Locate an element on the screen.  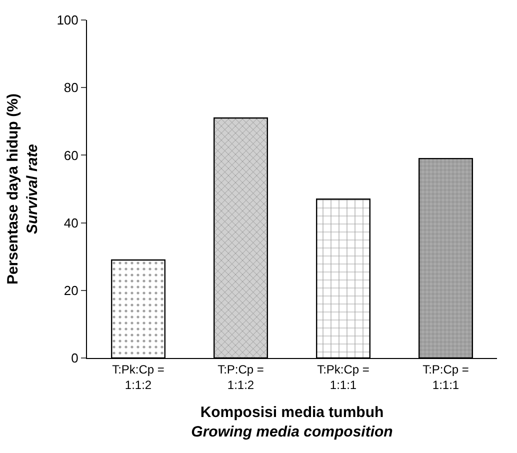
y-tick-label: 100 is located at coordinates (67, 20).